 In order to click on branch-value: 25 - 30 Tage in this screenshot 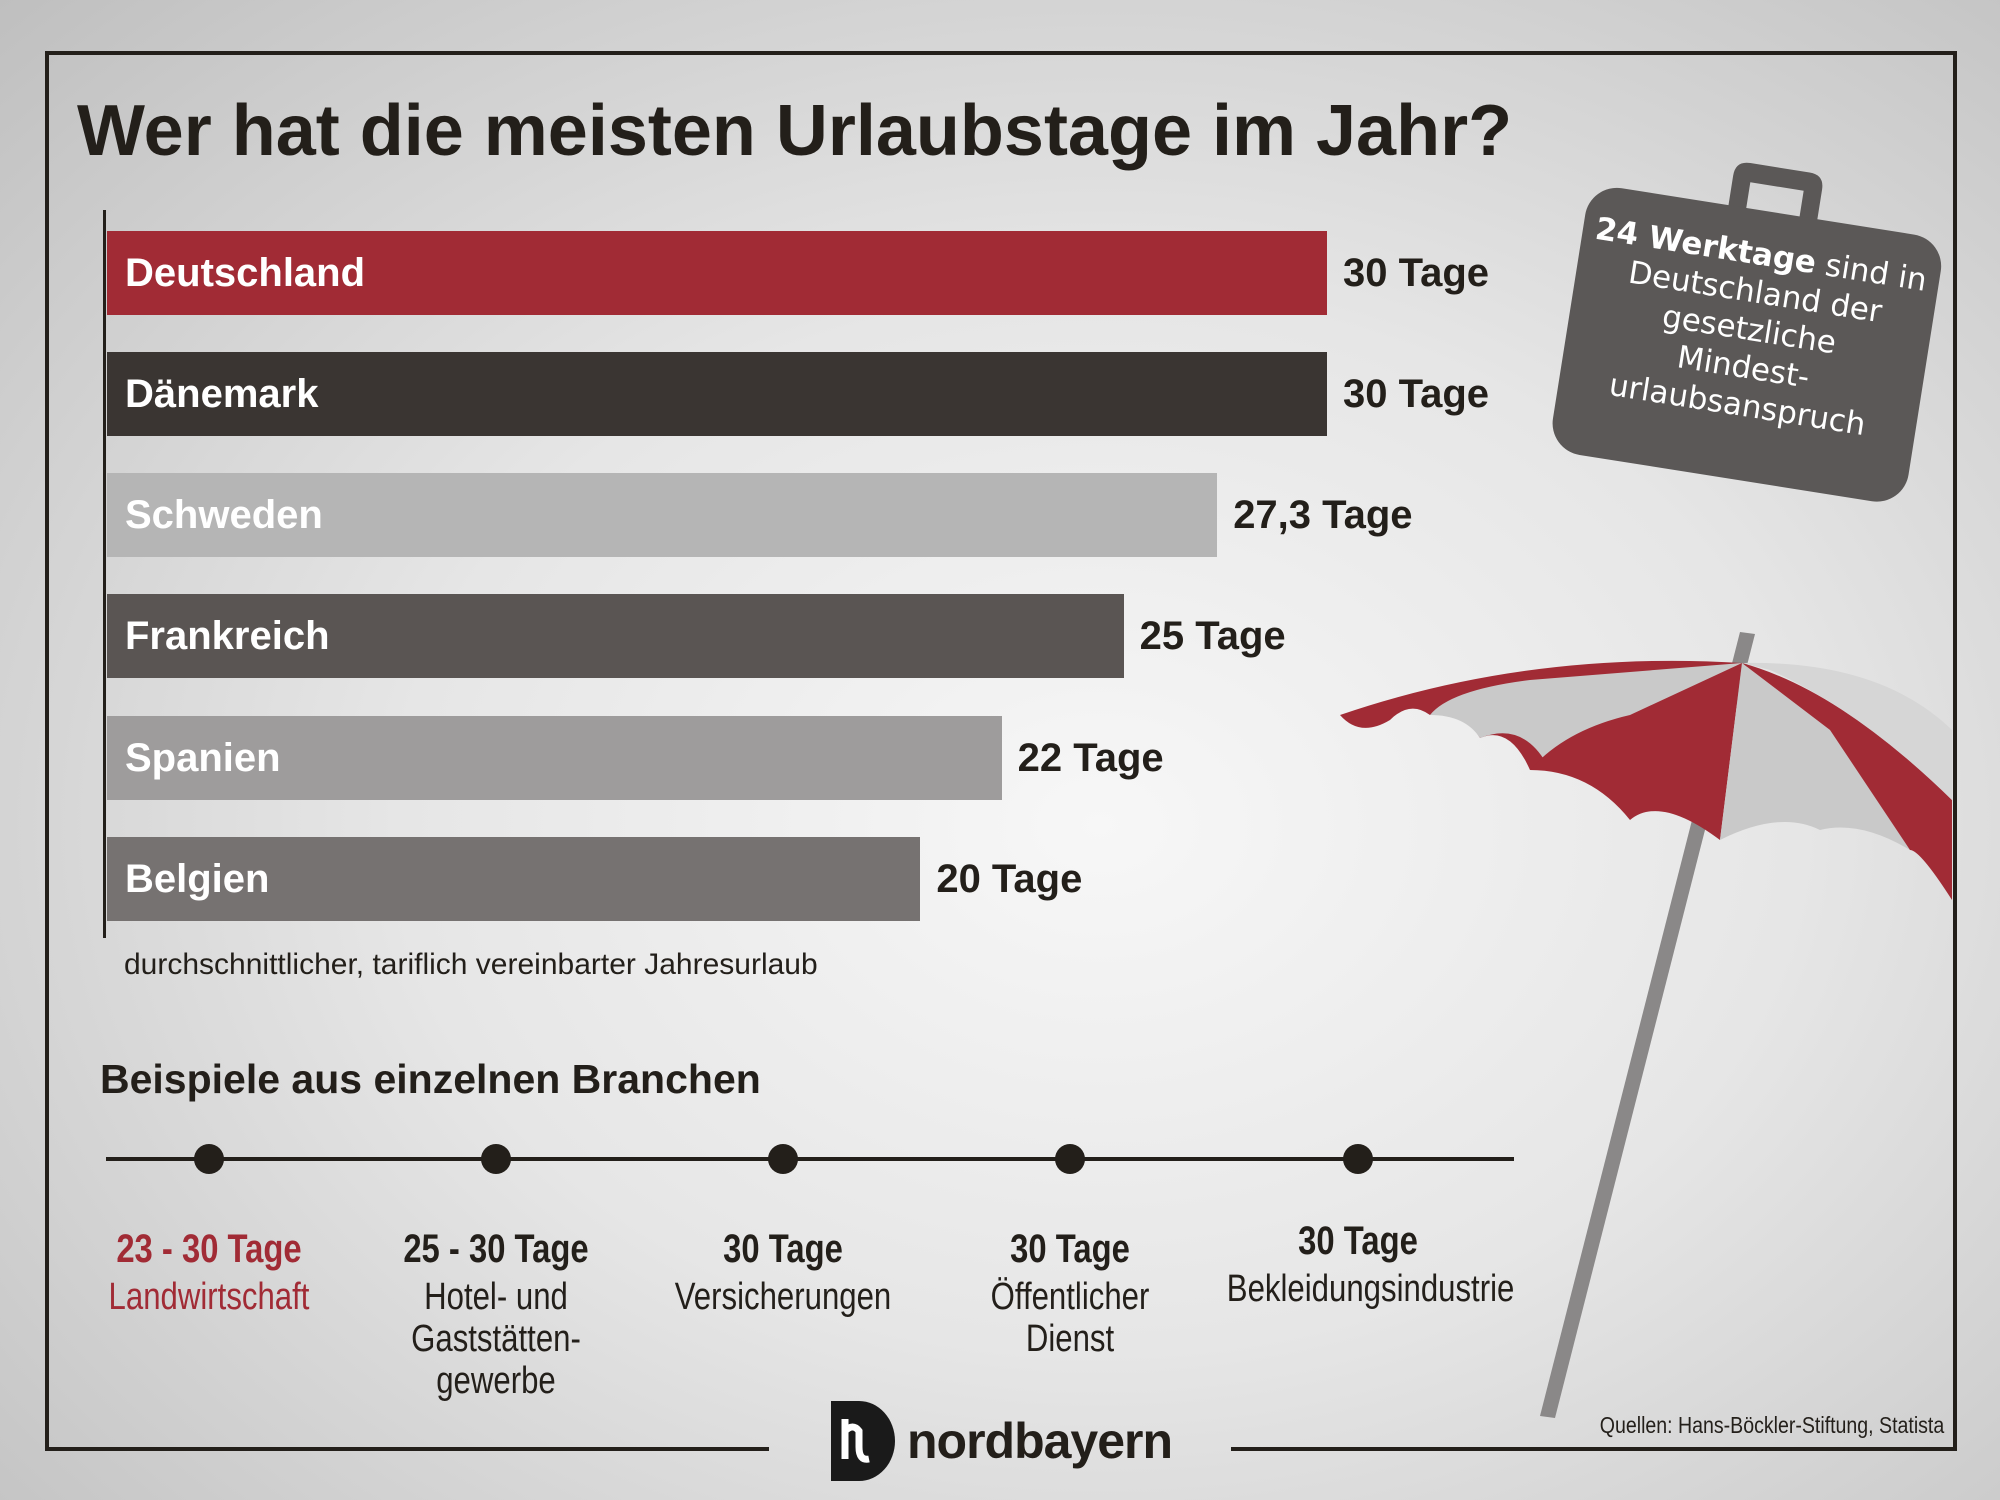, I will do `click(496, 1249)`.